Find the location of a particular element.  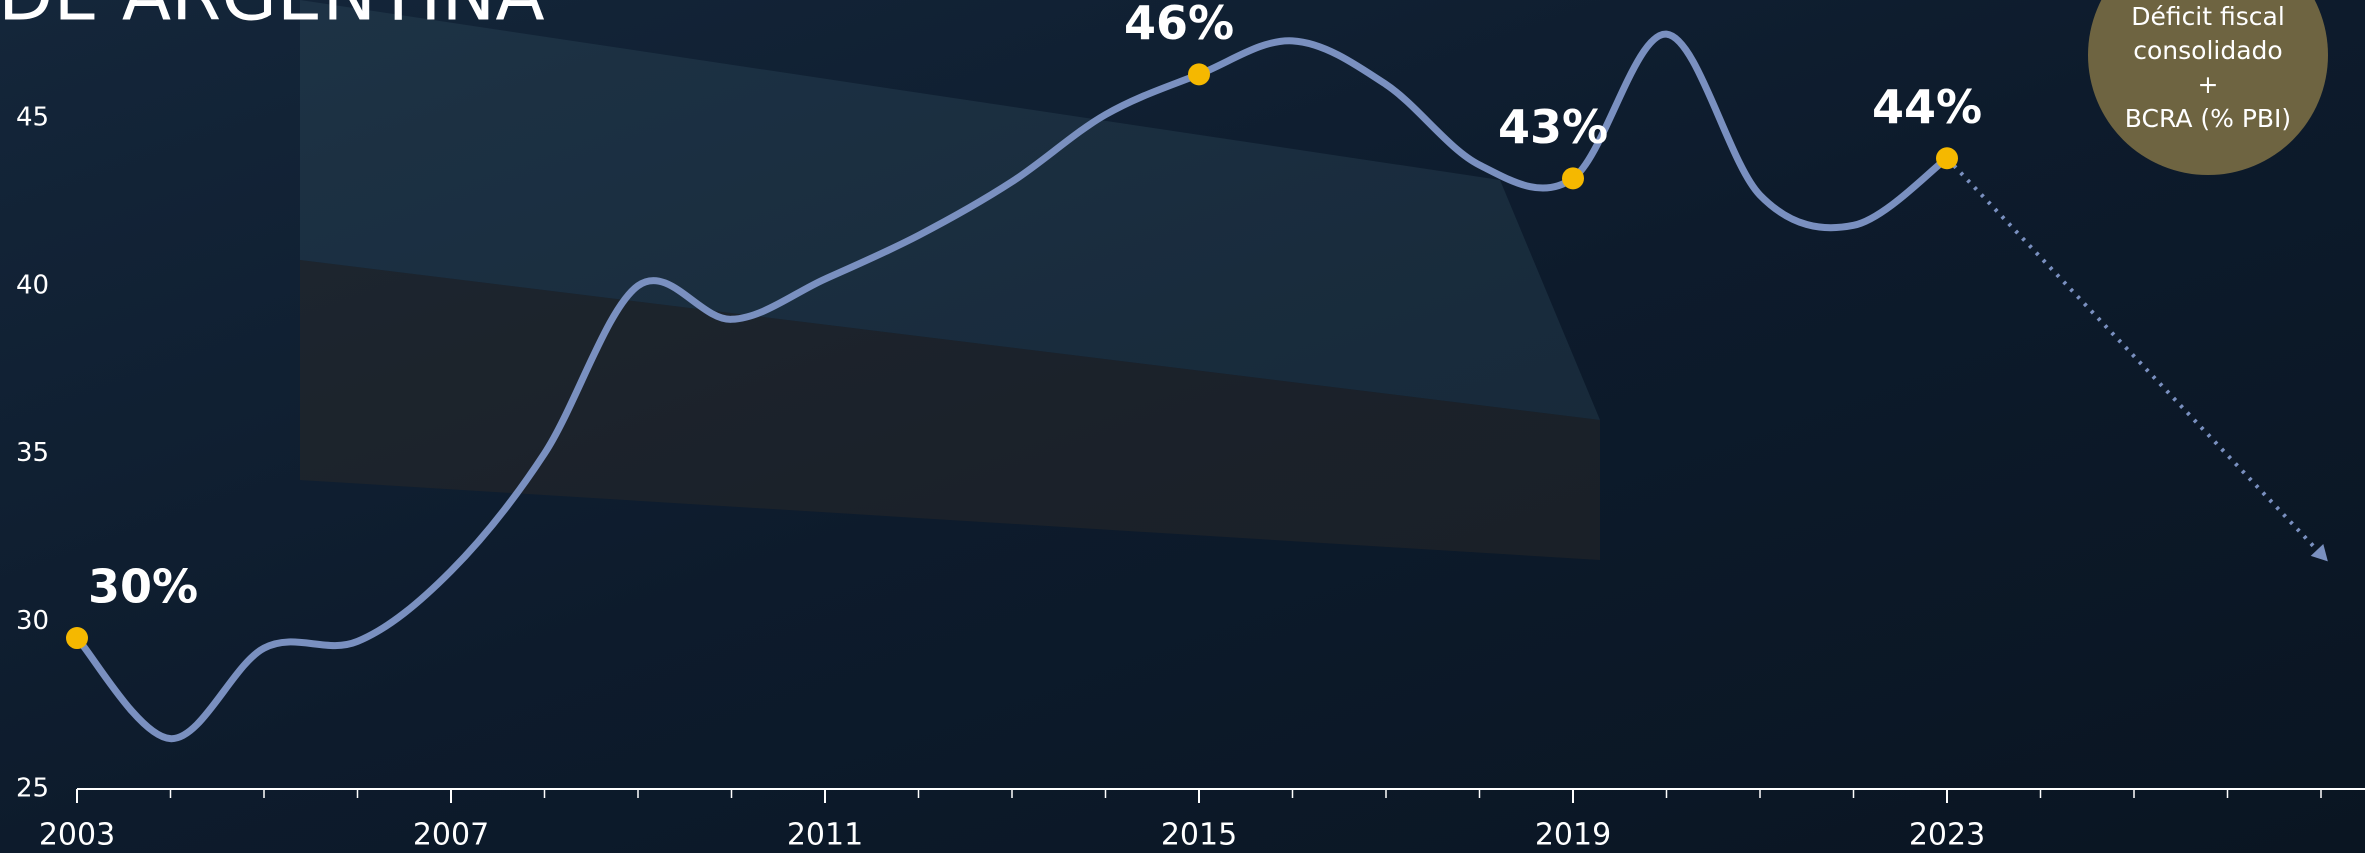

projection-arrow is located at coordinates (2319, 553).